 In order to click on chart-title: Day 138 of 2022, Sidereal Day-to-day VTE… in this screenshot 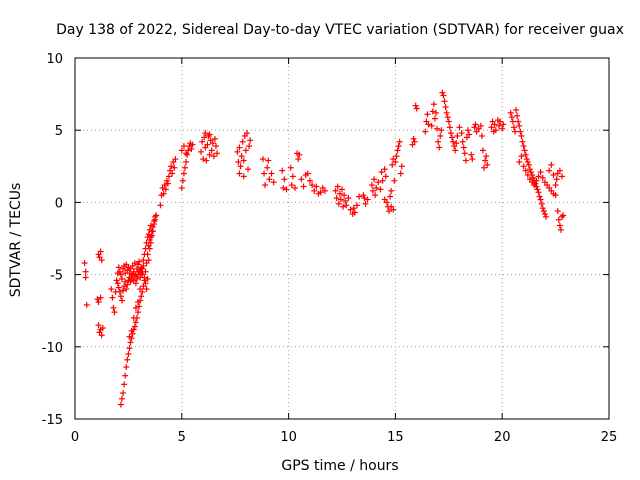, I will do `click(340, 30)`.